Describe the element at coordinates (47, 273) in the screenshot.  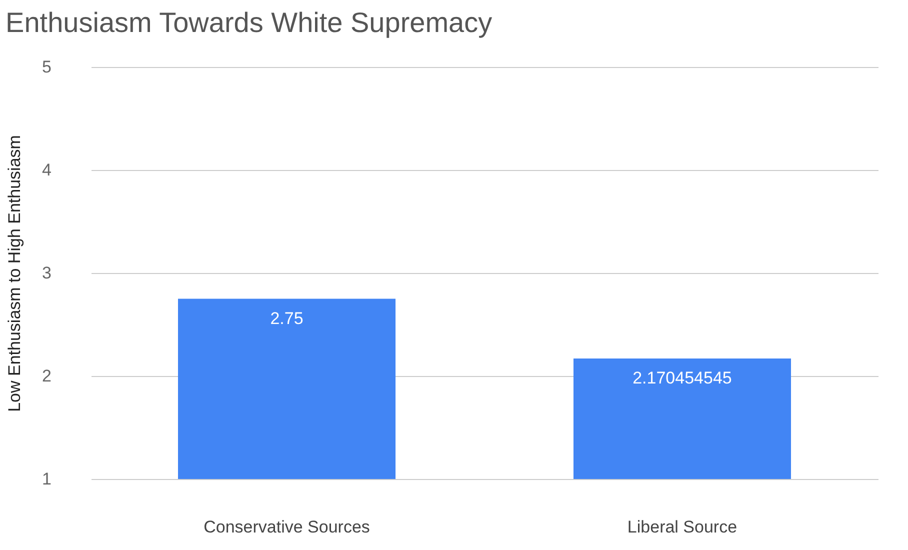
I see `y-tick-label: 3` at that location.